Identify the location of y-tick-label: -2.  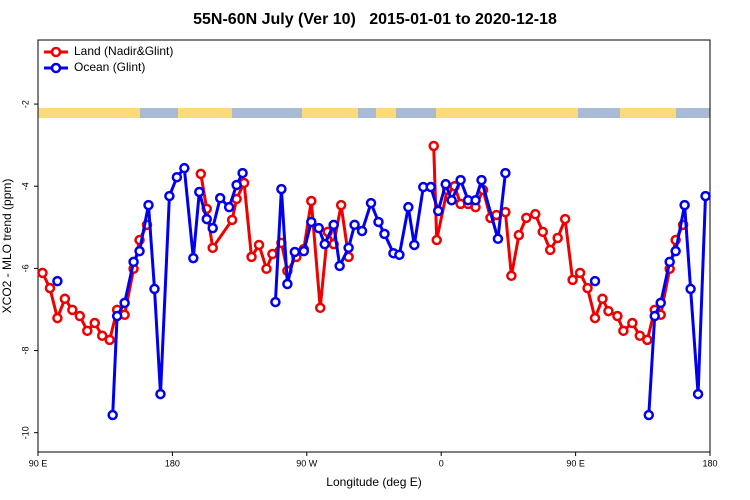
(25, 104).